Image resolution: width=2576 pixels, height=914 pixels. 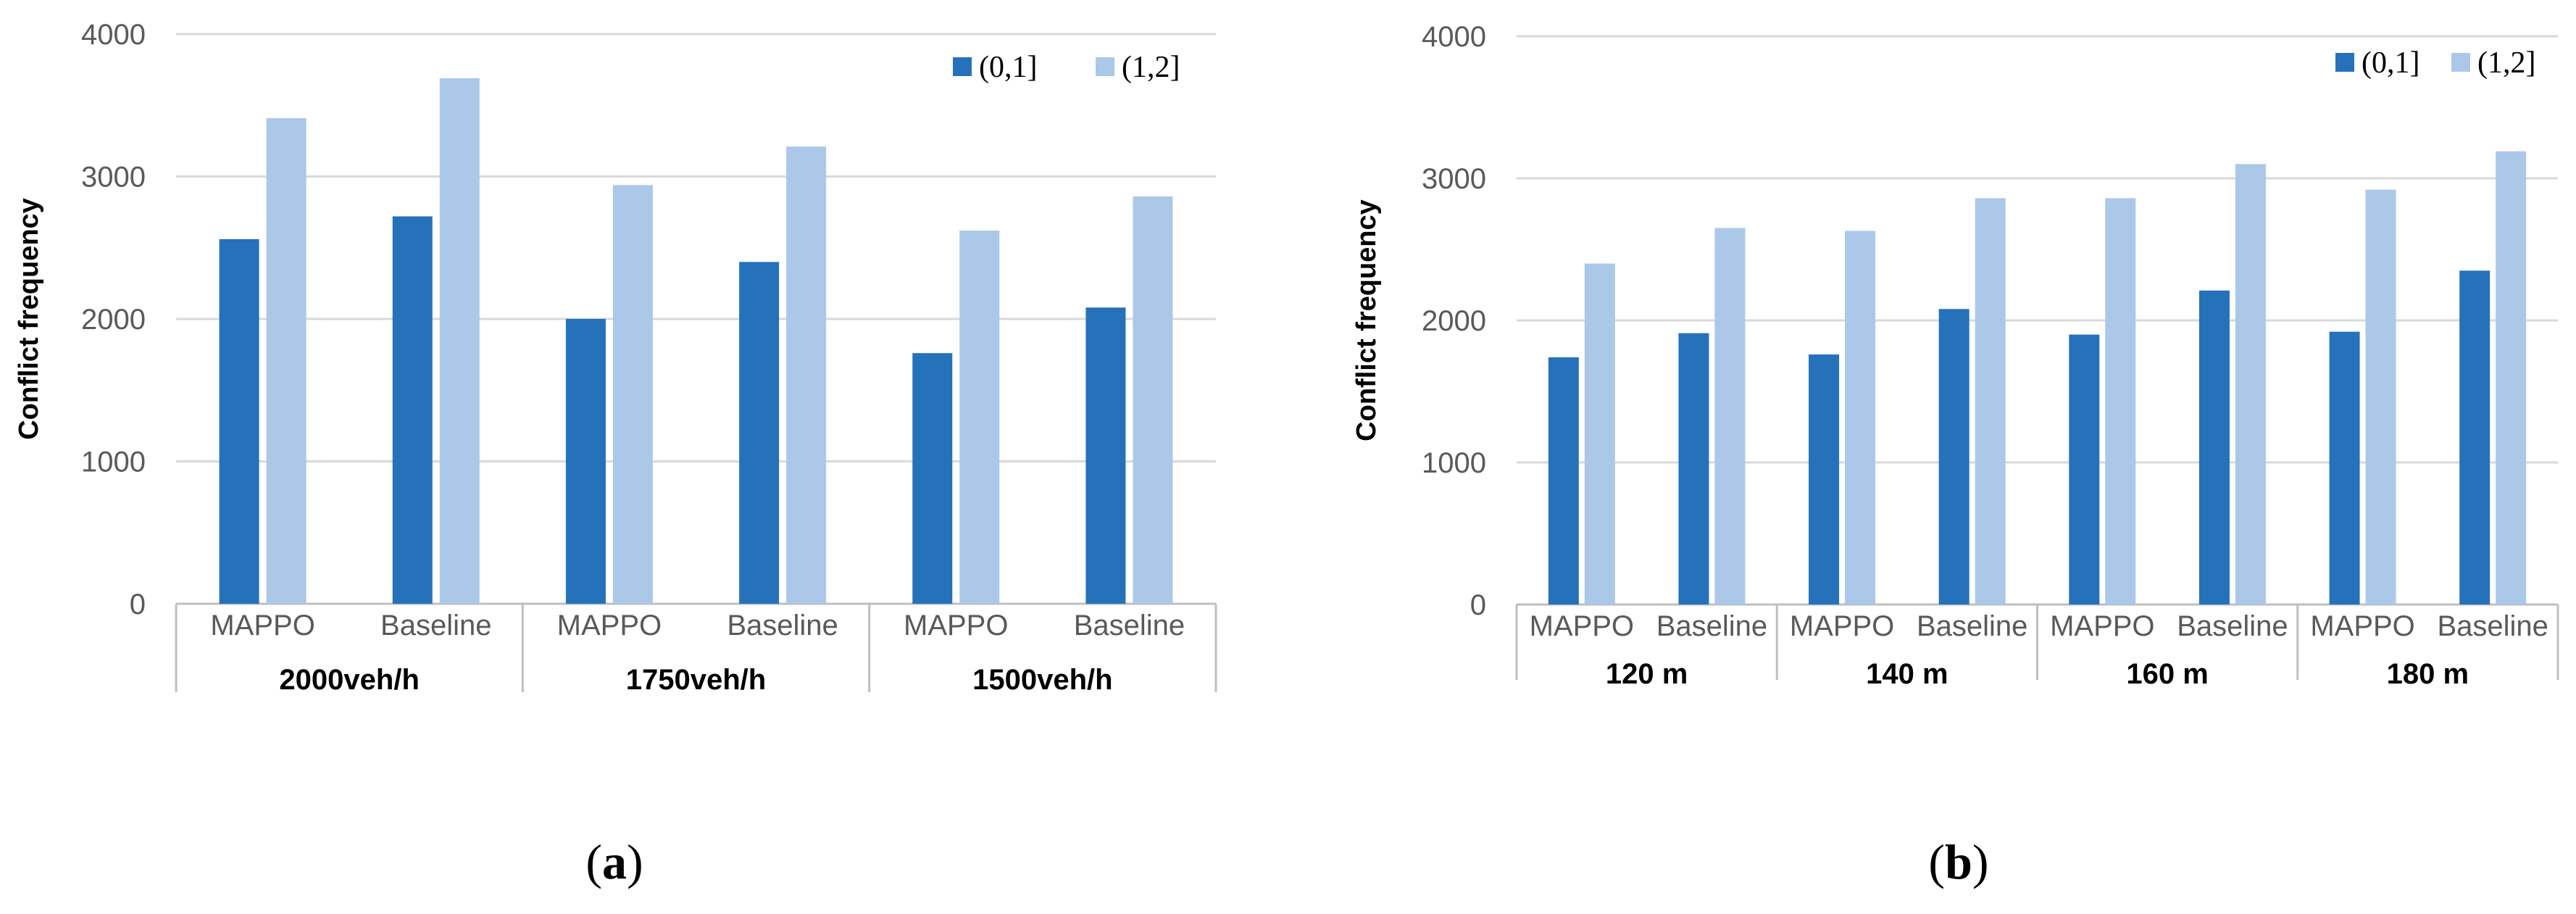 I want to click on group-label: 140 m, so click(x=1907, y=674).